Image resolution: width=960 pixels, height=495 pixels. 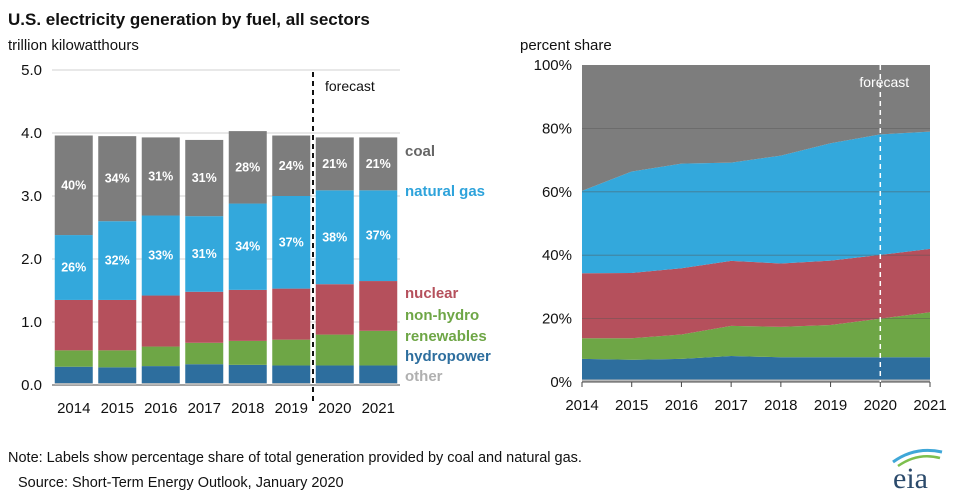 What do you see at coordinates (117, 325) in the screenshot?
I see `bar-segment-nuclear-2015` at bounding box center [117, 325].